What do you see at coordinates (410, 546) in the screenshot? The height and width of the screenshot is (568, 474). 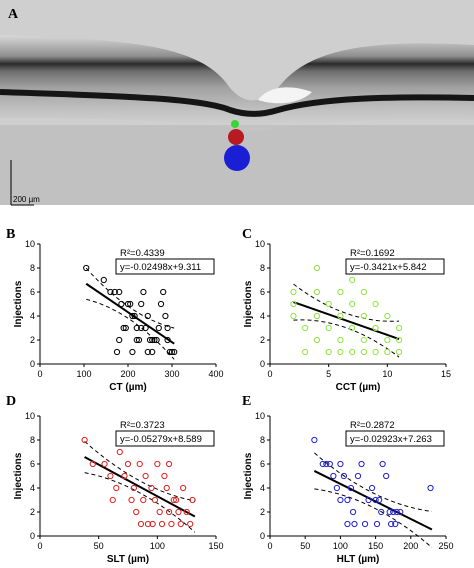 I see `x-tick-label: 200` at bounding box center [410, 546].